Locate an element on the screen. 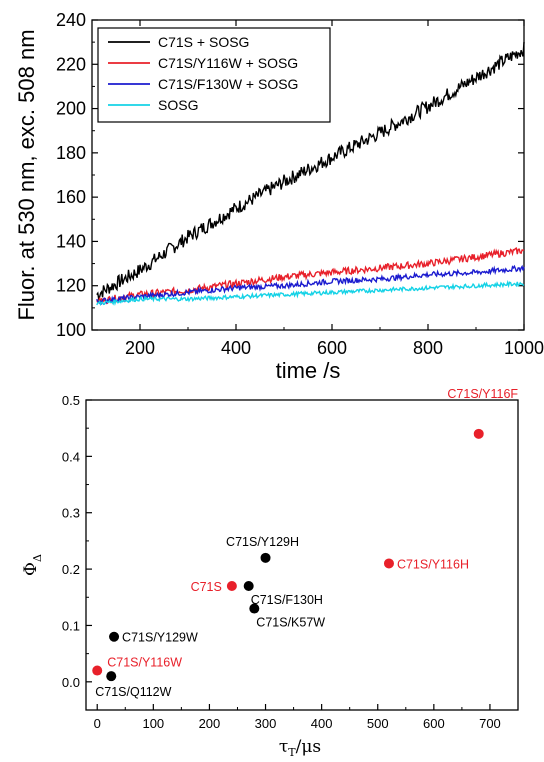 The image size is (544, 762). bottom-y-tick-label: 0.1 is located at coordinates (71, 625).